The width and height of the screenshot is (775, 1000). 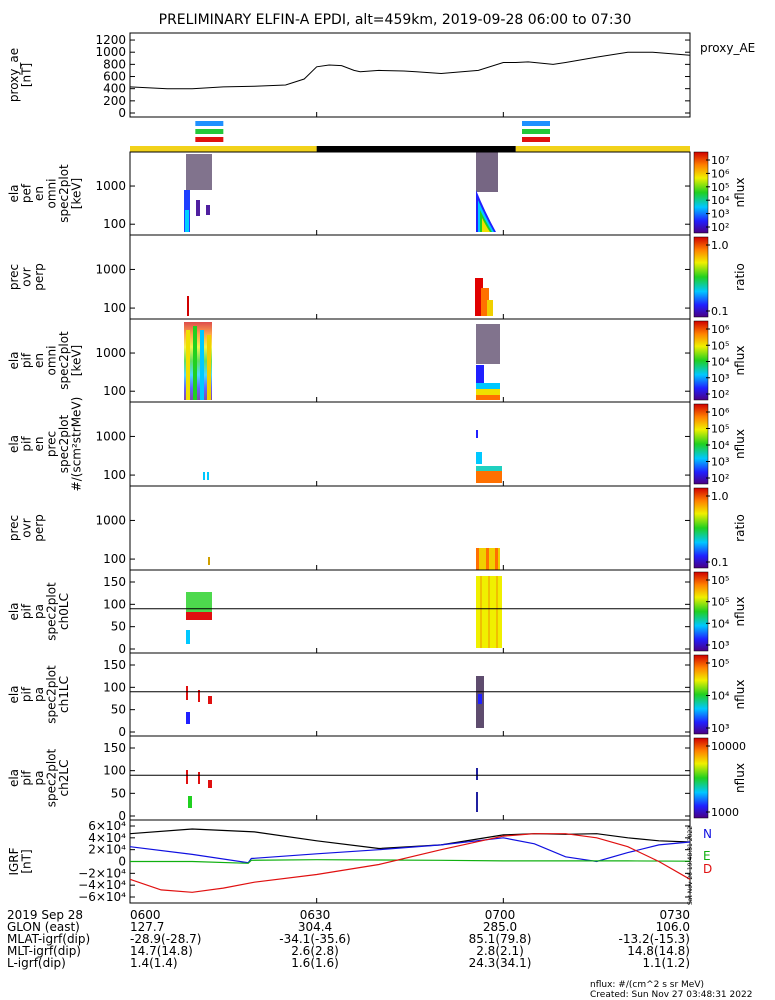 I want to click on panel-0-ytick-label: 1000, so click(x=110, y=52).